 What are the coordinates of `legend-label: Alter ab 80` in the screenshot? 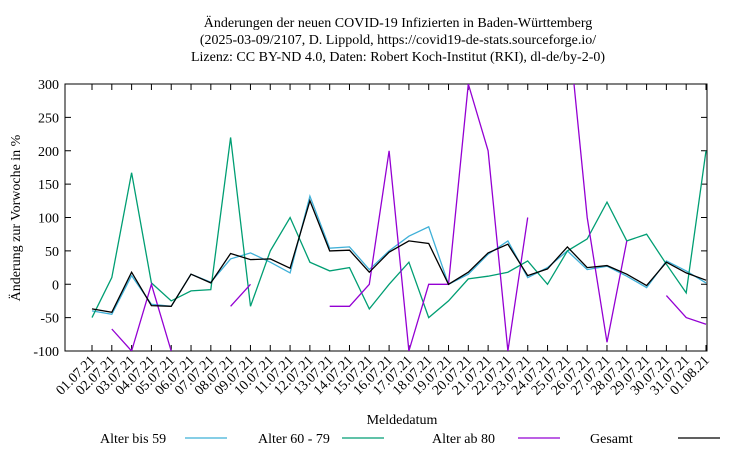 It's located at (463, 439).